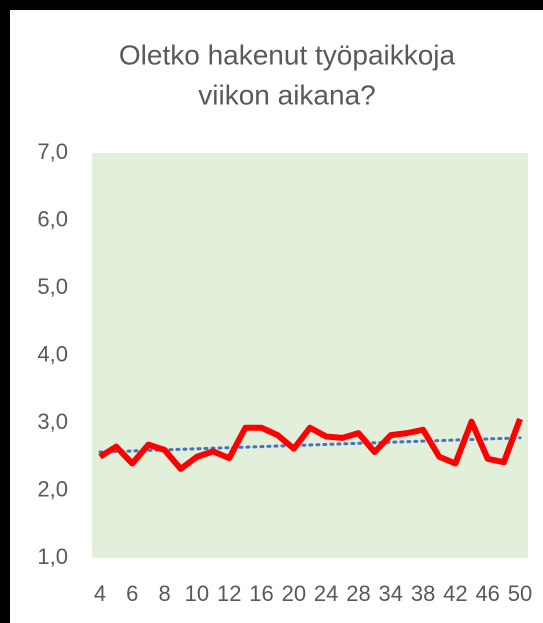  I want to click on y-tick-label: 6,0, so click(52, 218).